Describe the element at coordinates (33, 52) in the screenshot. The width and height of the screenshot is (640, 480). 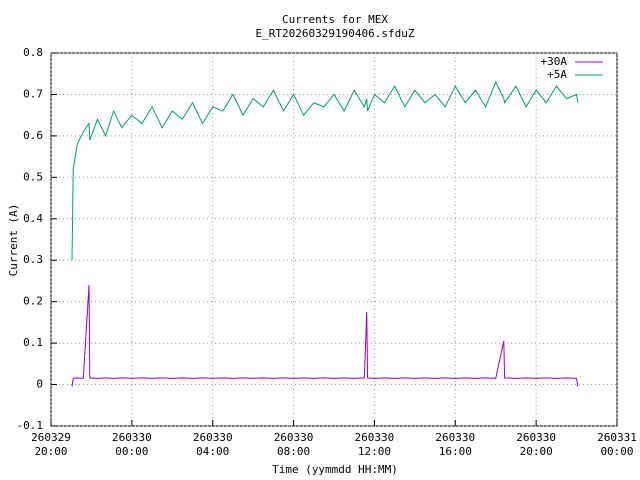
I see `y-tick-label: 0.8` at that location.